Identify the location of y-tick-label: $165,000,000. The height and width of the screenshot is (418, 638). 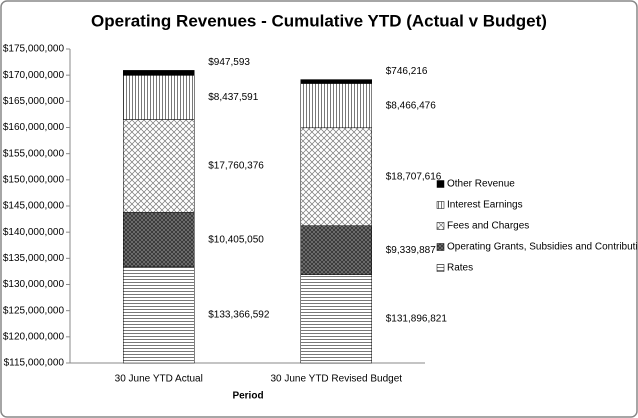
(34, 101).